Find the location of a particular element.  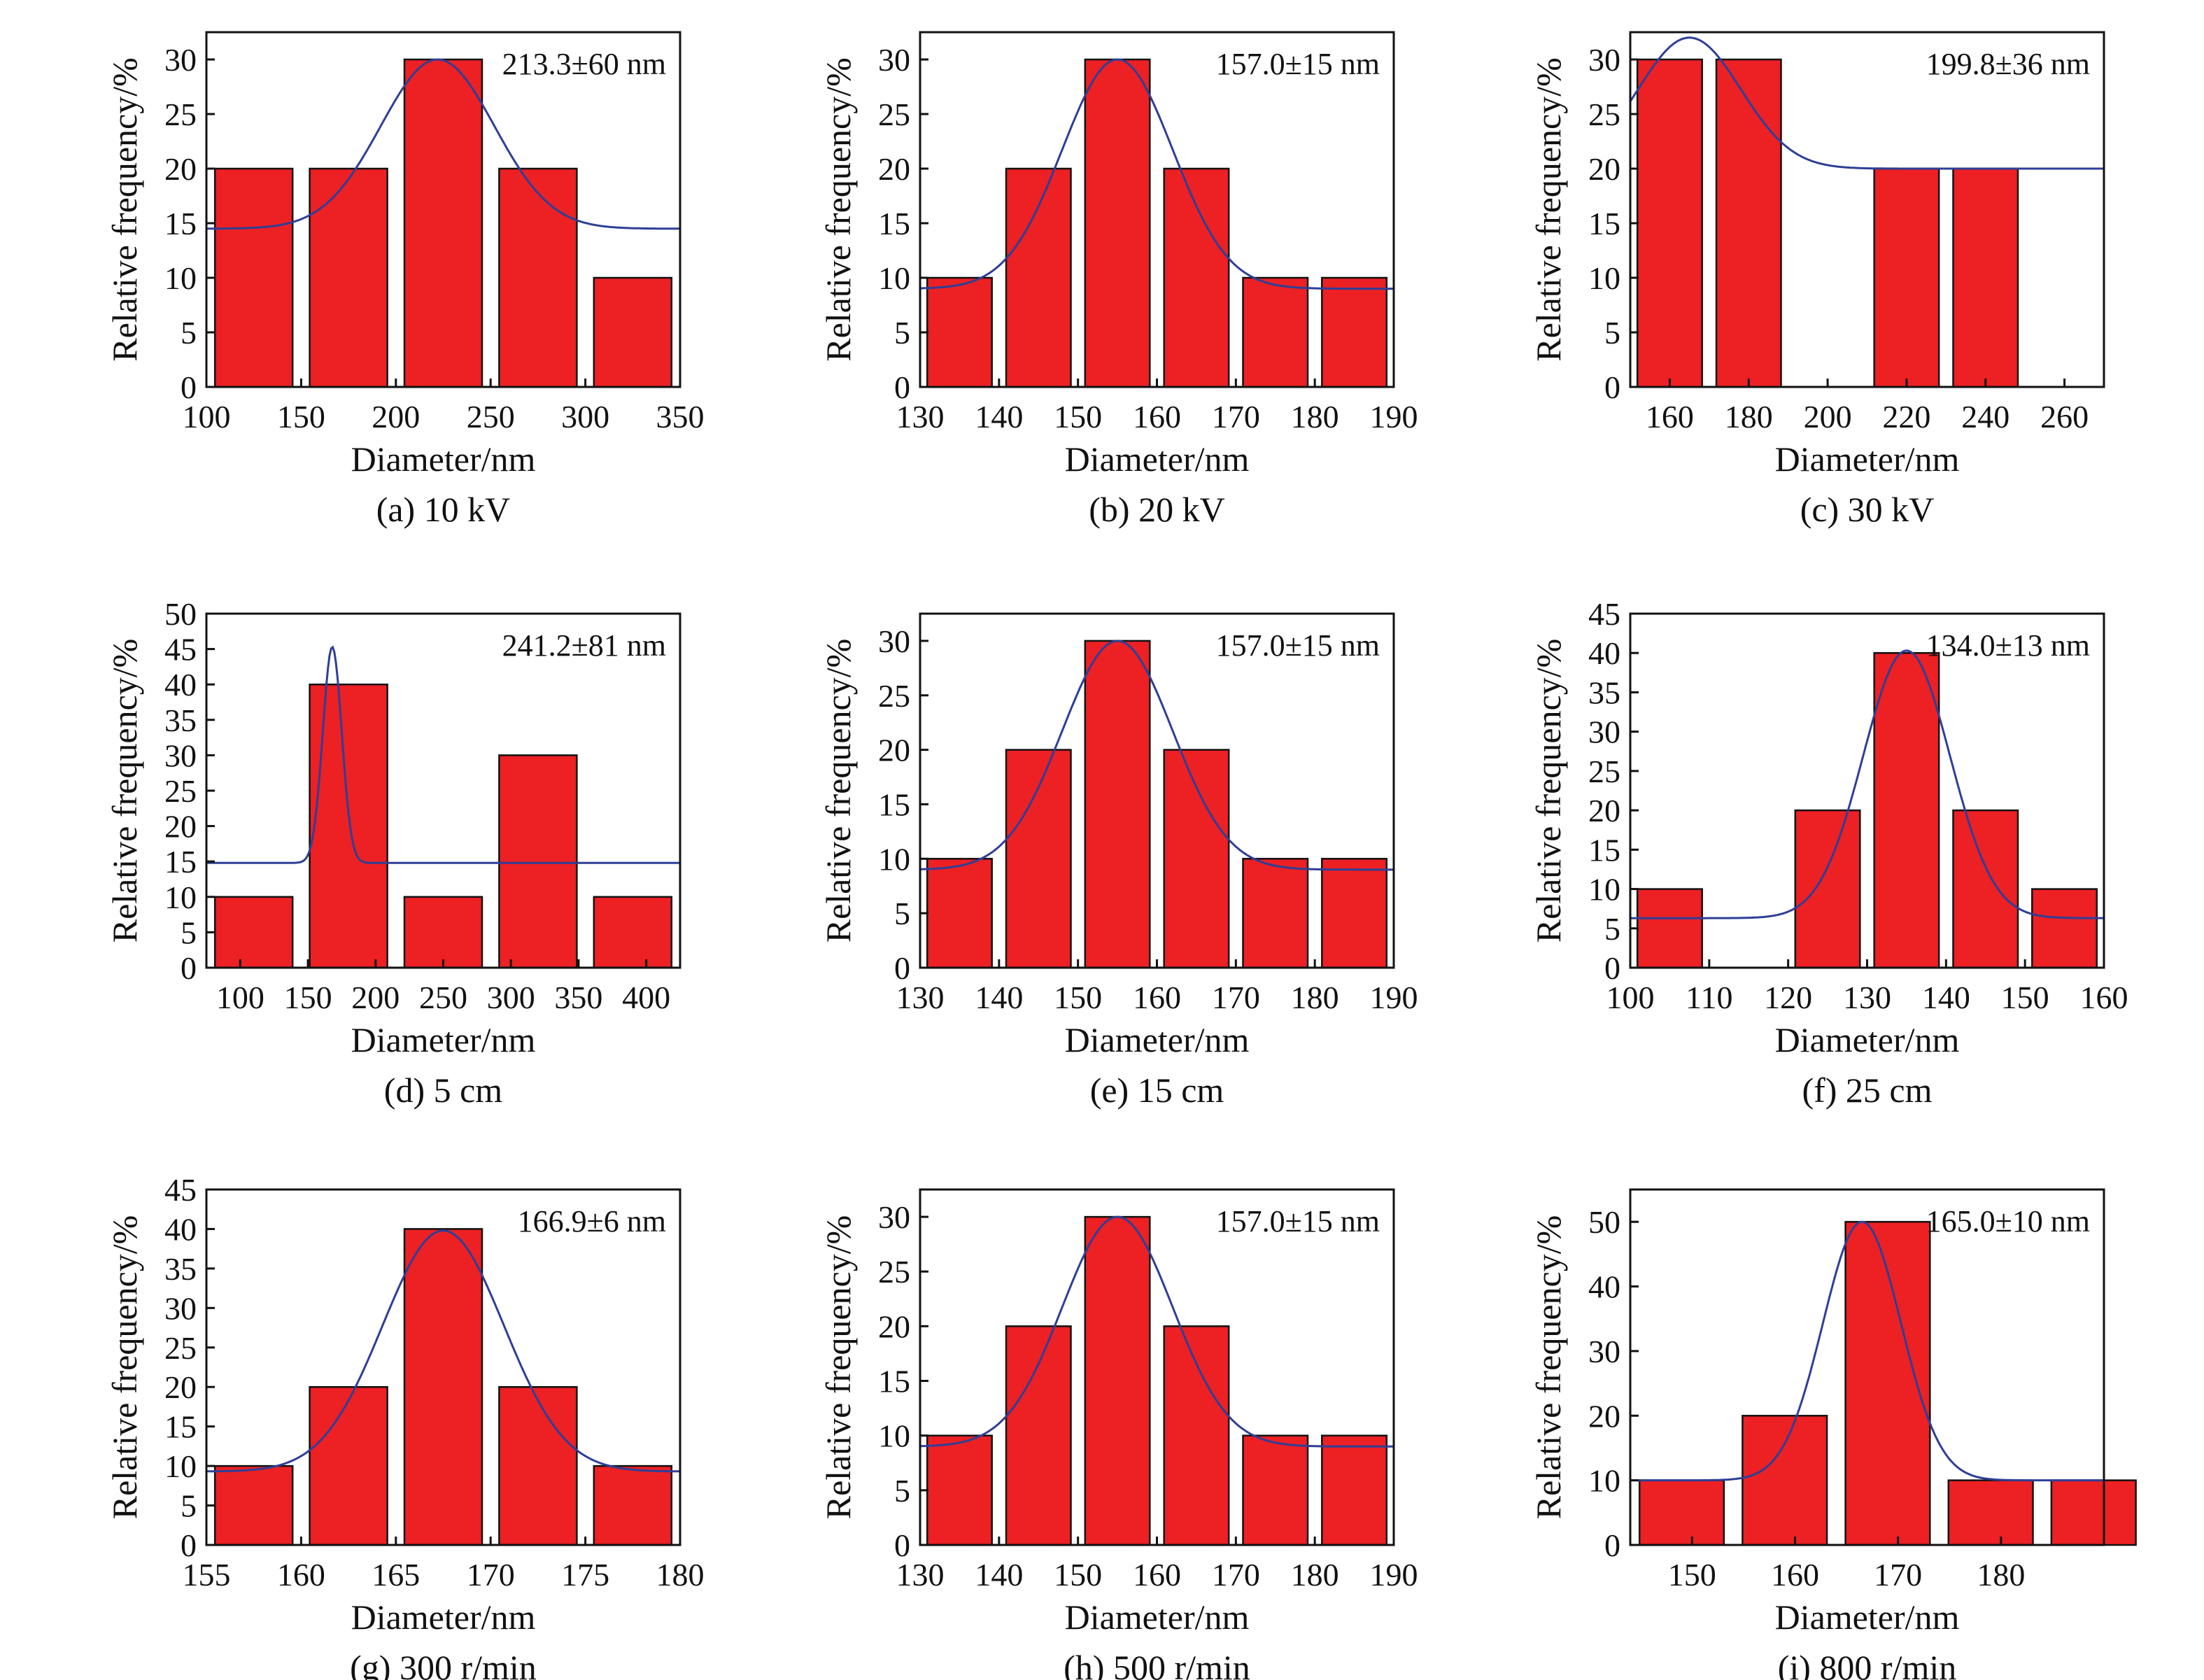

plot-frame is located at coordinates (443, 1367).